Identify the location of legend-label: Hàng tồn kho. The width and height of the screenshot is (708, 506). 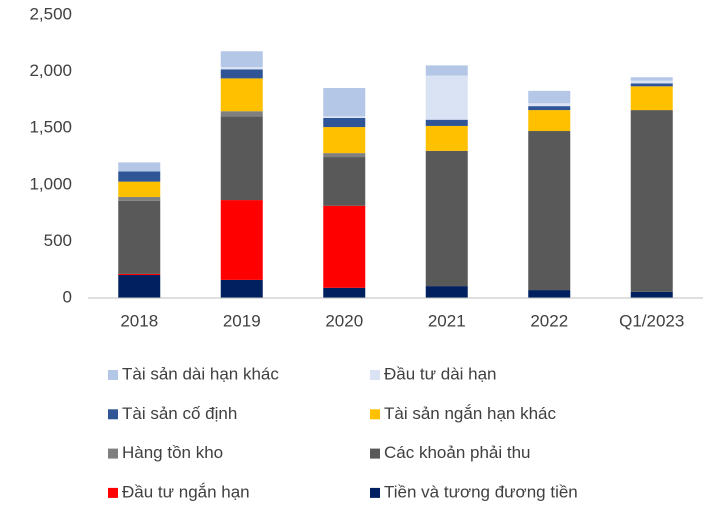
(172, 452).